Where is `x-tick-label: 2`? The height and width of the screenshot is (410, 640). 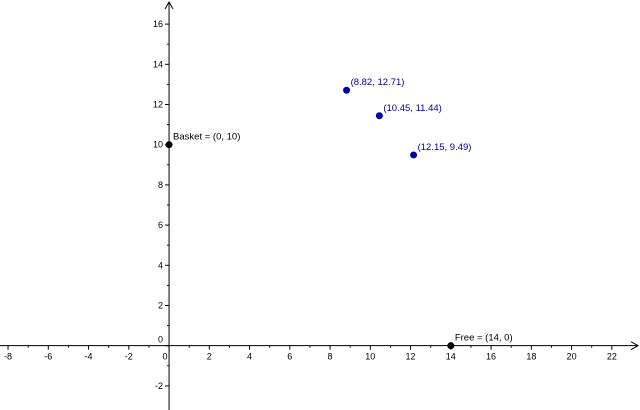
x-tick-label: 2 is located at coordinates (209, 357).